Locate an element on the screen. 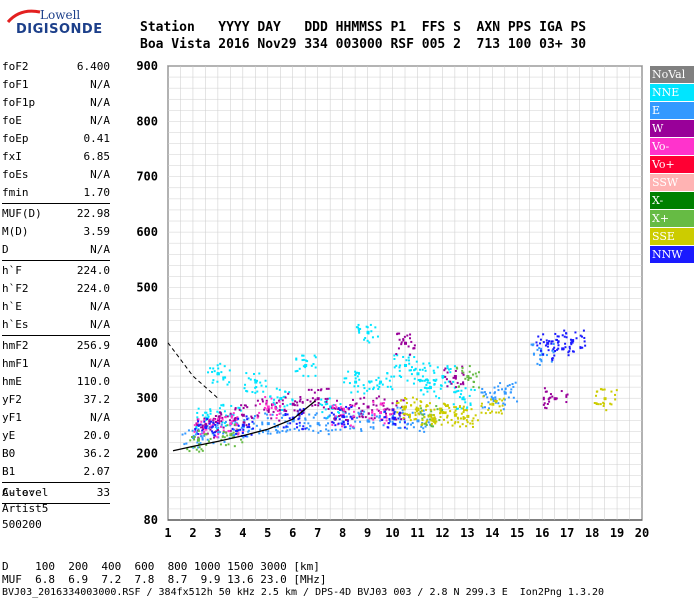 The image size is (700, 600). legend-item: SSW is located at coordinates (672, 182).